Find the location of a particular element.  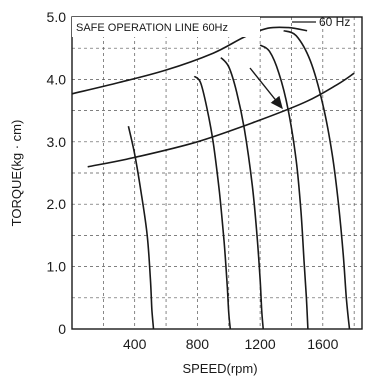

safe-operation-line is located at coordinates (189, 60).